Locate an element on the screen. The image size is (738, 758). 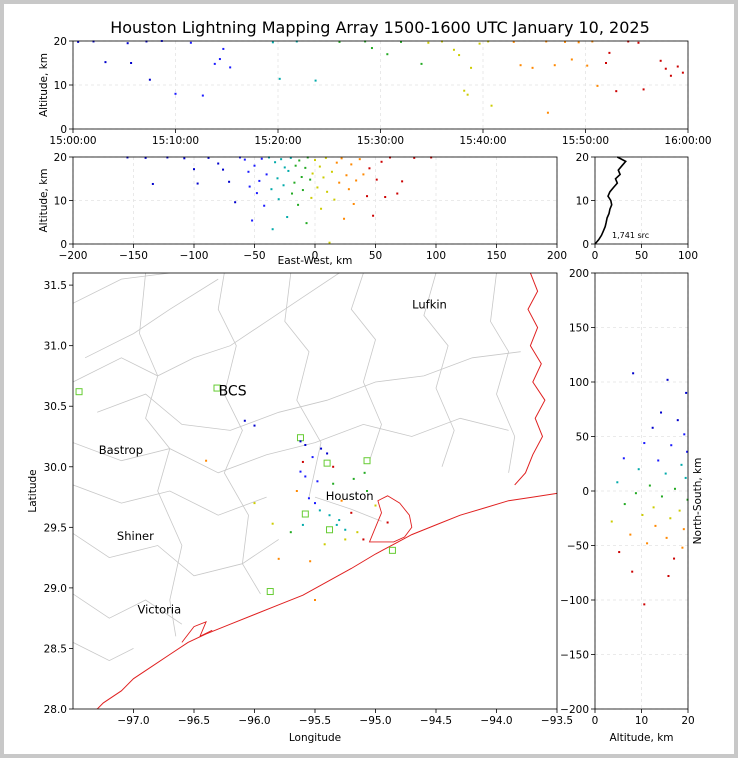
ew-height-xtick-label-8: 200 is located at coordinates (557, 256).